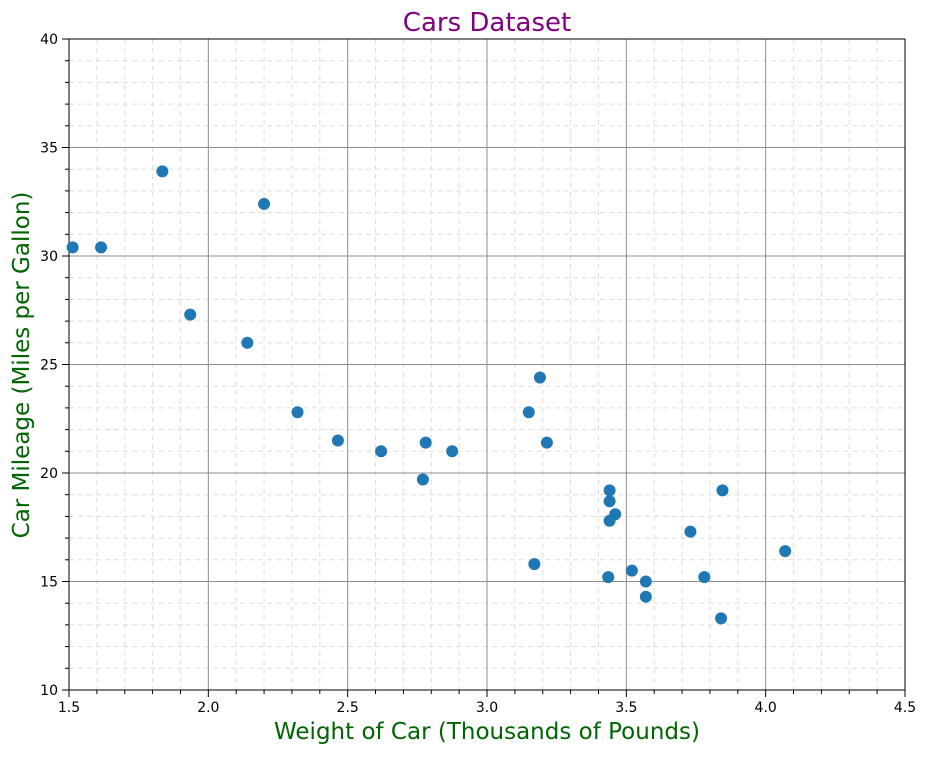  Describe the element at coordinates (208, 708) in the screenshot. I see `x-tick-label: 2.0` at that location.